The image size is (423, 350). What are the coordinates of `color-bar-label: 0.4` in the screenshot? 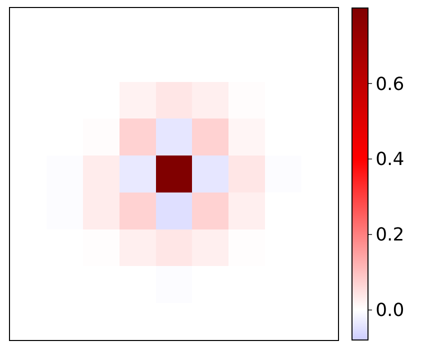 It's located at (390, 159).